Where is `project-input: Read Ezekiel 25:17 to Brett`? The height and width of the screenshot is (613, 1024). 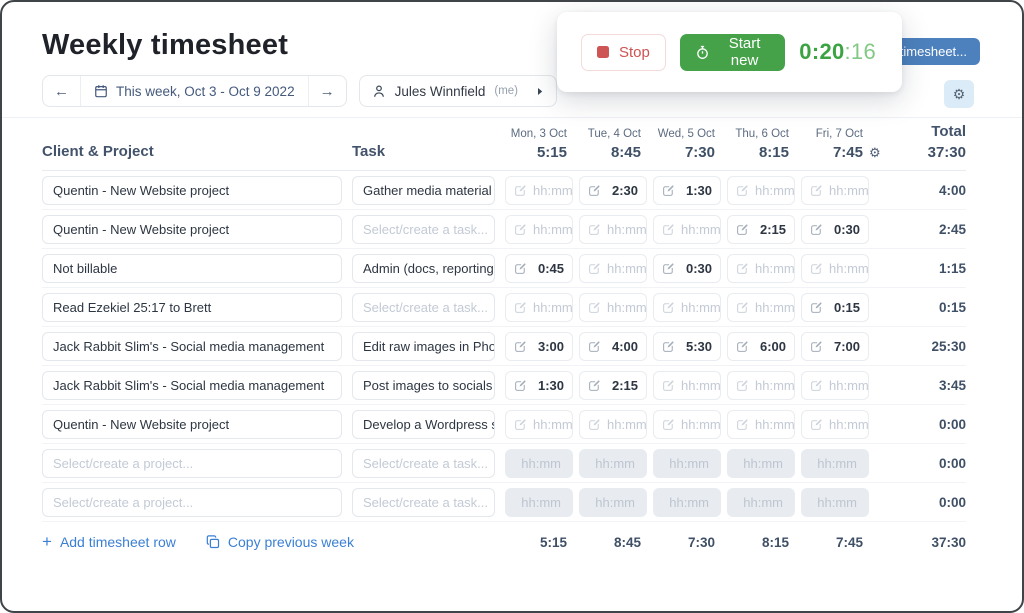 project-input: Read Ezekiel 25:17 to Brett is located at coordinates (192, 307).